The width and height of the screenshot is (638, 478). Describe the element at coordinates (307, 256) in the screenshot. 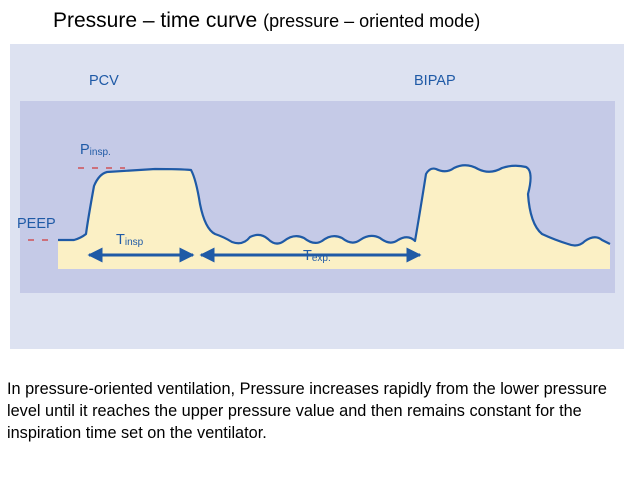

I see `t-exp-label-base: T` at that location.